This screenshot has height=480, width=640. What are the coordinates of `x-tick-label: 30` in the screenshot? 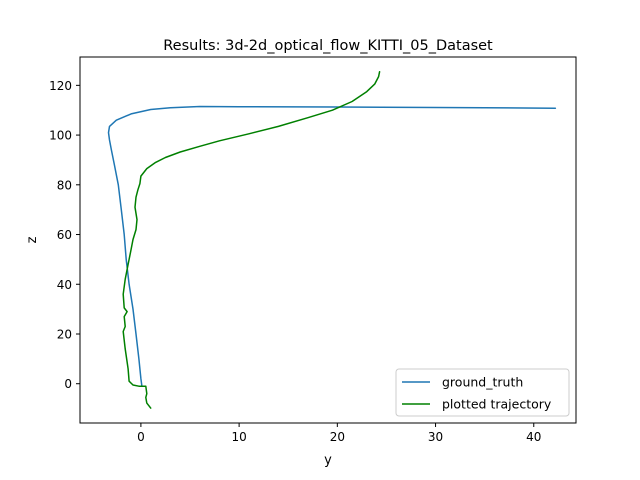 It's located at (435, 437).